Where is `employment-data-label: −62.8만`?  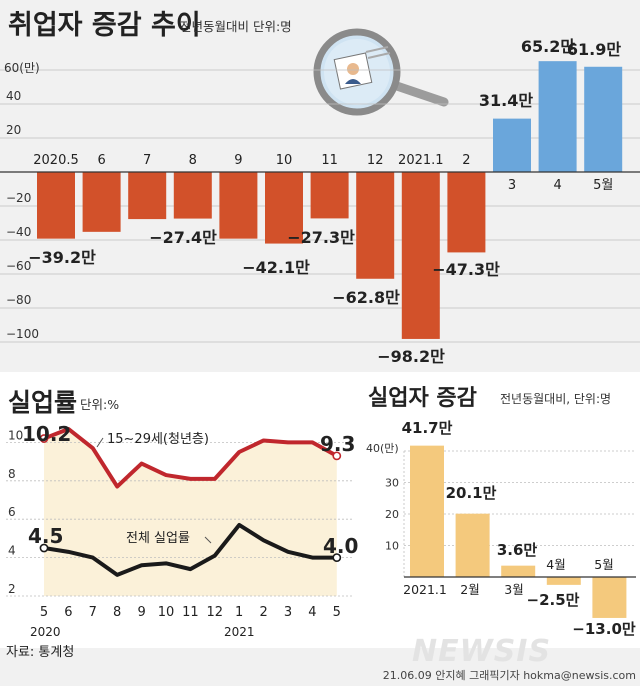 employment-data-label: −62.8만 is located at coordinates (366, 297).